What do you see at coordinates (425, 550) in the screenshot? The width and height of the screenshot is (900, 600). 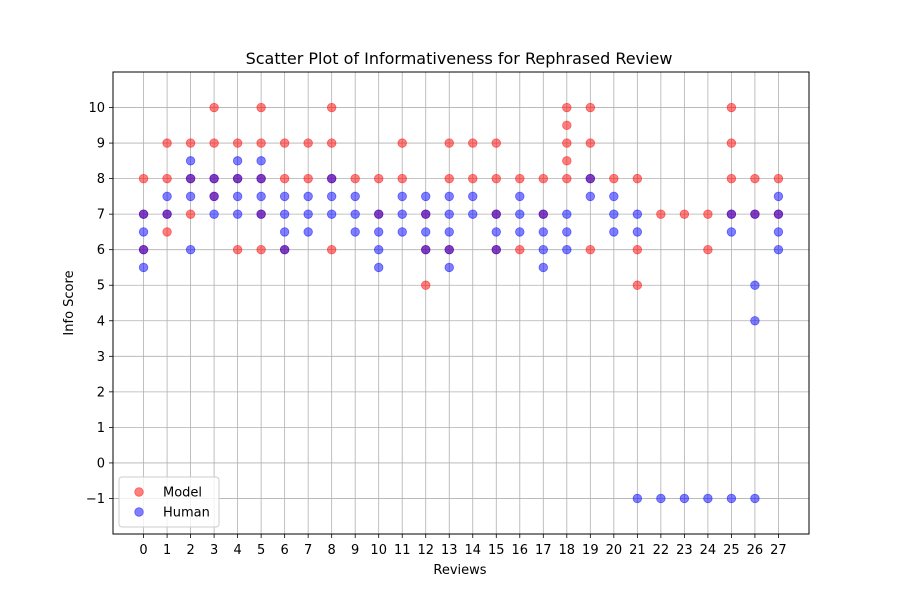 I see `x-tick-label: 12` at bounding box center [425, 550].